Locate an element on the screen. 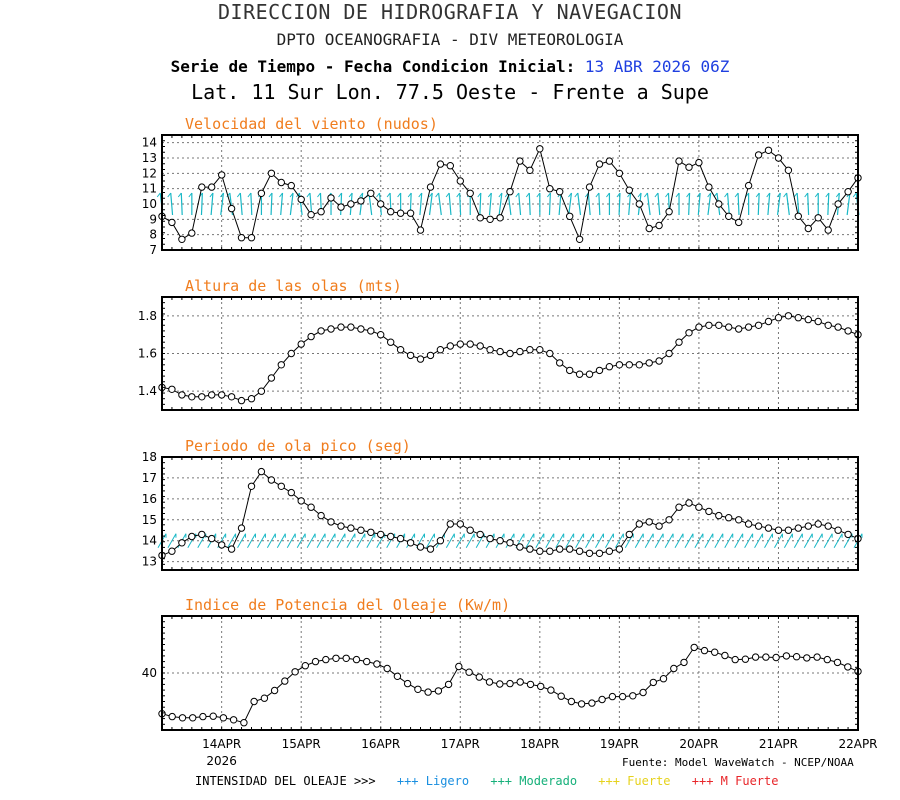 The width and height of the screenshot is (900, 800). panel-1: Altura de las olas (mts) 1.4 1.6 1.8 is located at coordinates (500, 344).